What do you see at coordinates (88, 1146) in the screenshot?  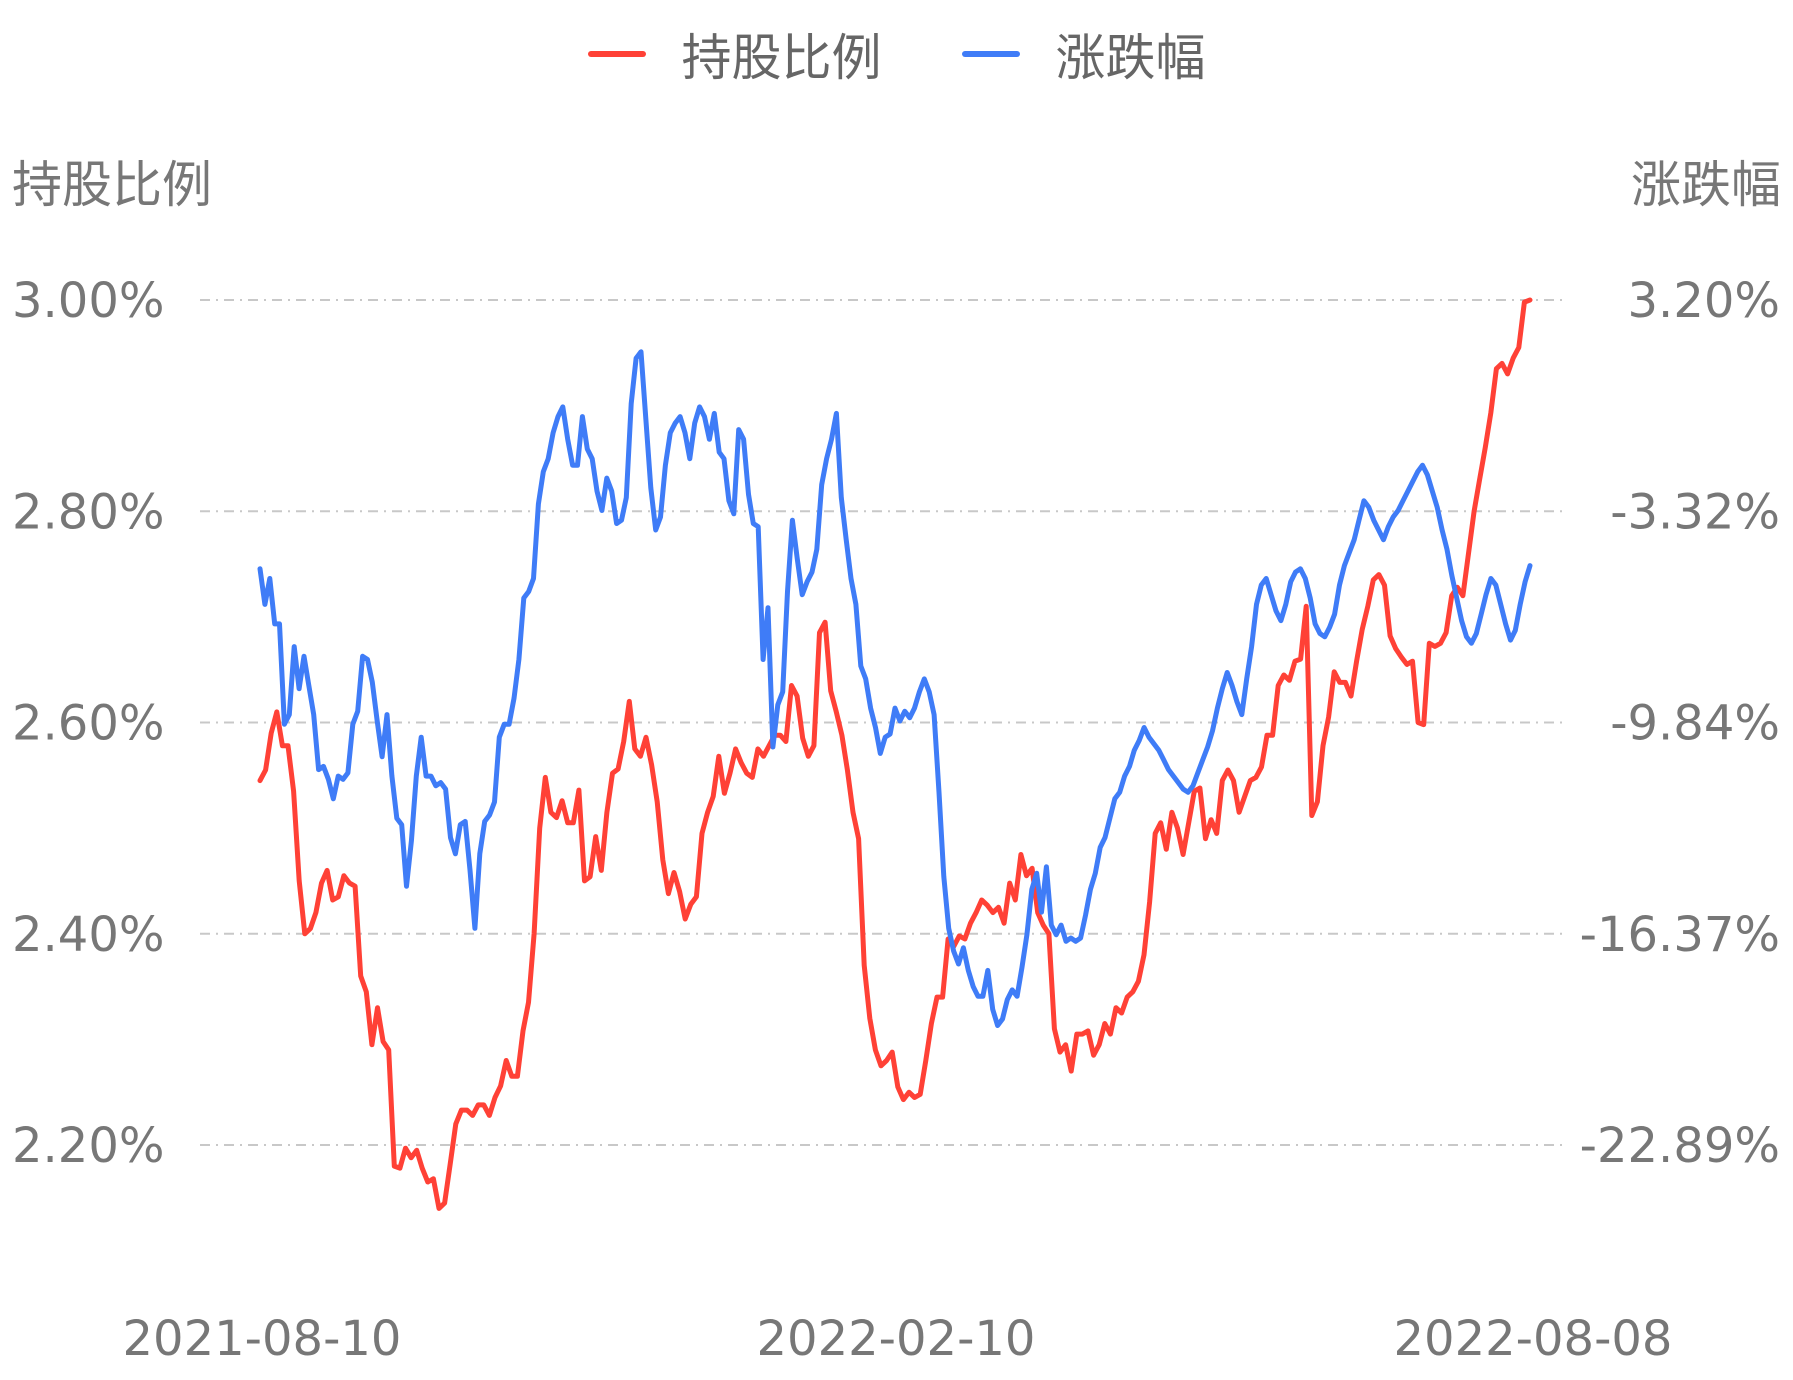 I see `left-tick-label: 2.20%` at bounding box center [88, 1146].